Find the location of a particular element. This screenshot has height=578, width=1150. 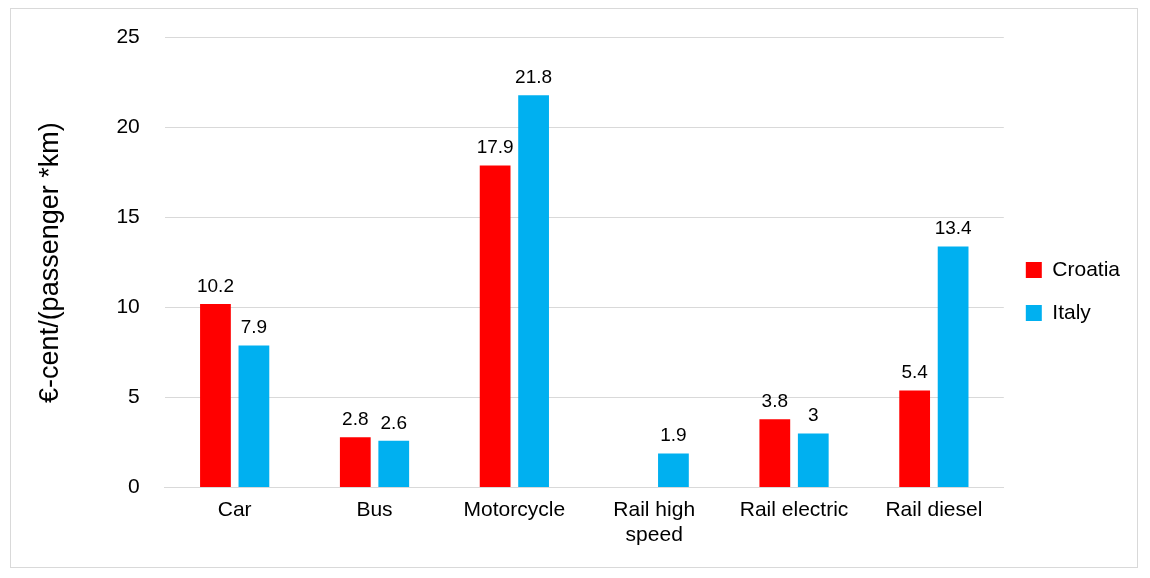

data-label: 7.9 is located at coordinates (254, 327).